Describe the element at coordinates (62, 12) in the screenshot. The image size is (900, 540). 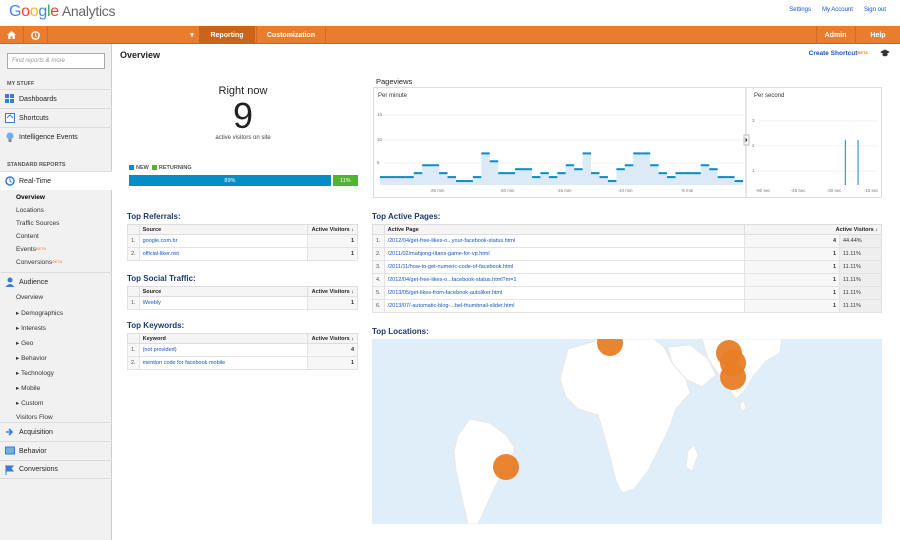
I see `google-analytics-logo: Google Analytics` at that location.